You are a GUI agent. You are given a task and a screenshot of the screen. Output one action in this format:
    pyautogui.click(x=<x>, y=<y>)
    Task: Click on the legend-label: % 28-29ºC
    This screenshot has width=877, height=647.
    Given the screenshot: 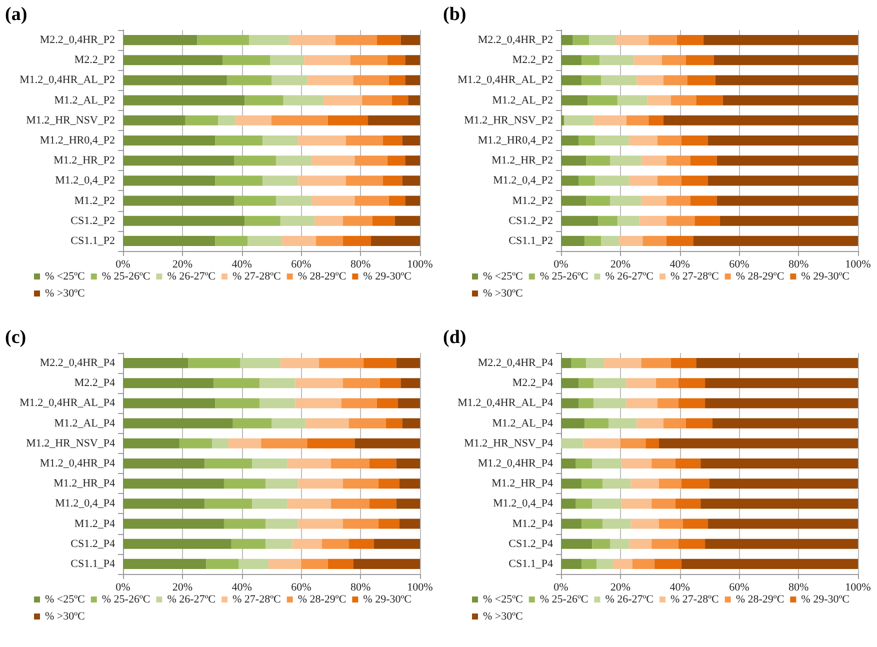 What is the action you would take?
    pyautogui.click(x=322, y=276)
    